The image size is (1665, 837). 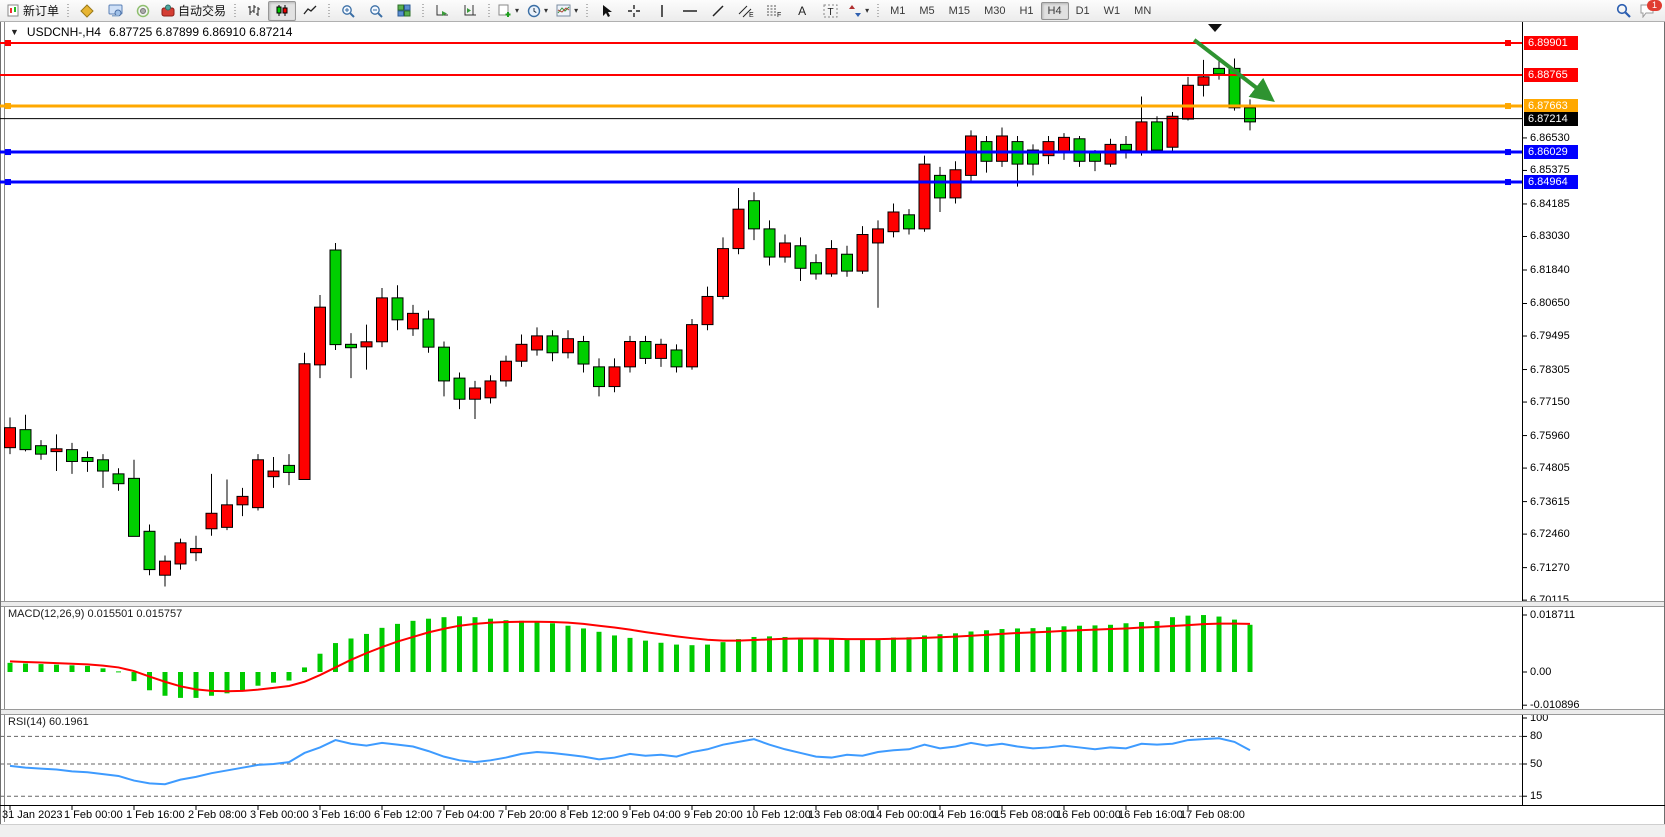 I want to click on new-order-button: 新订单, so click(x=33, y=11).